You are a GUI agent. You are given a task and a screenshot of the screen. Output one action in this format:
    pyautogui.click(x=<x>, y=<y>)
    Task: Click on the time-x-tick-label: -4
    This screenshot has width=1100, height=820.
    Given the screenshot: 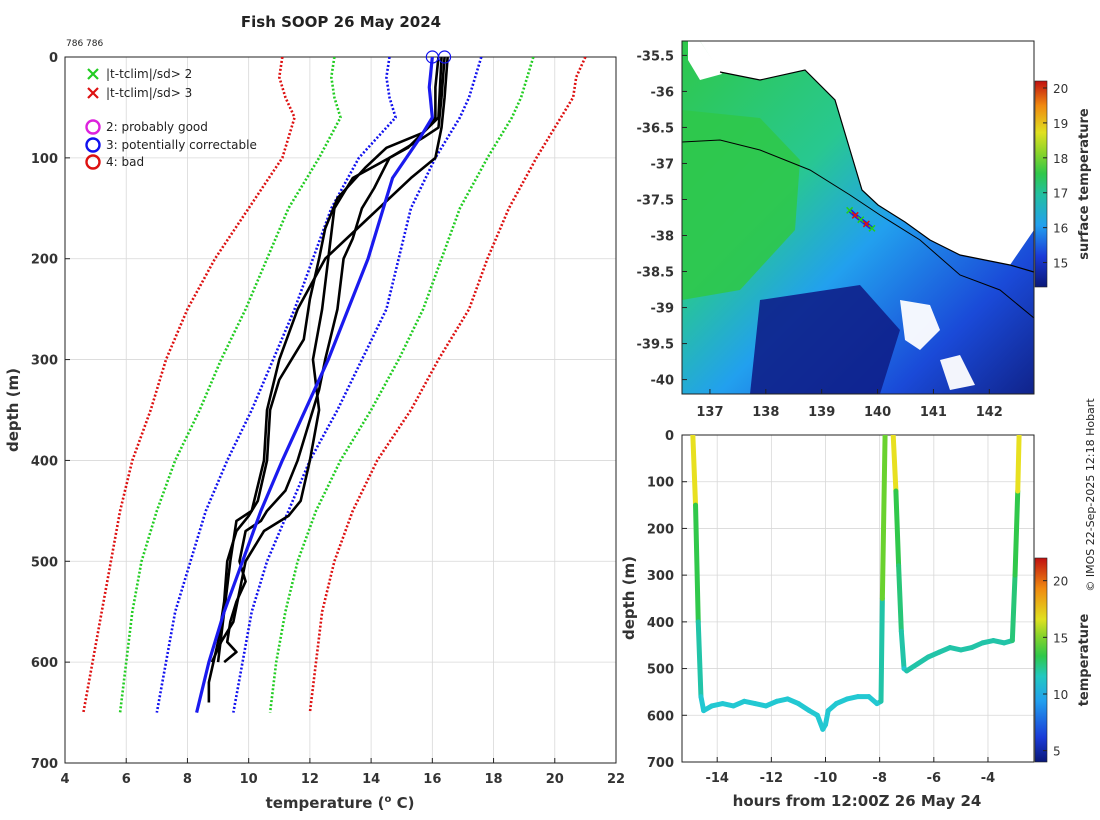 What is the action you would take?
    pyautogui.click(x=988, y=778)
    